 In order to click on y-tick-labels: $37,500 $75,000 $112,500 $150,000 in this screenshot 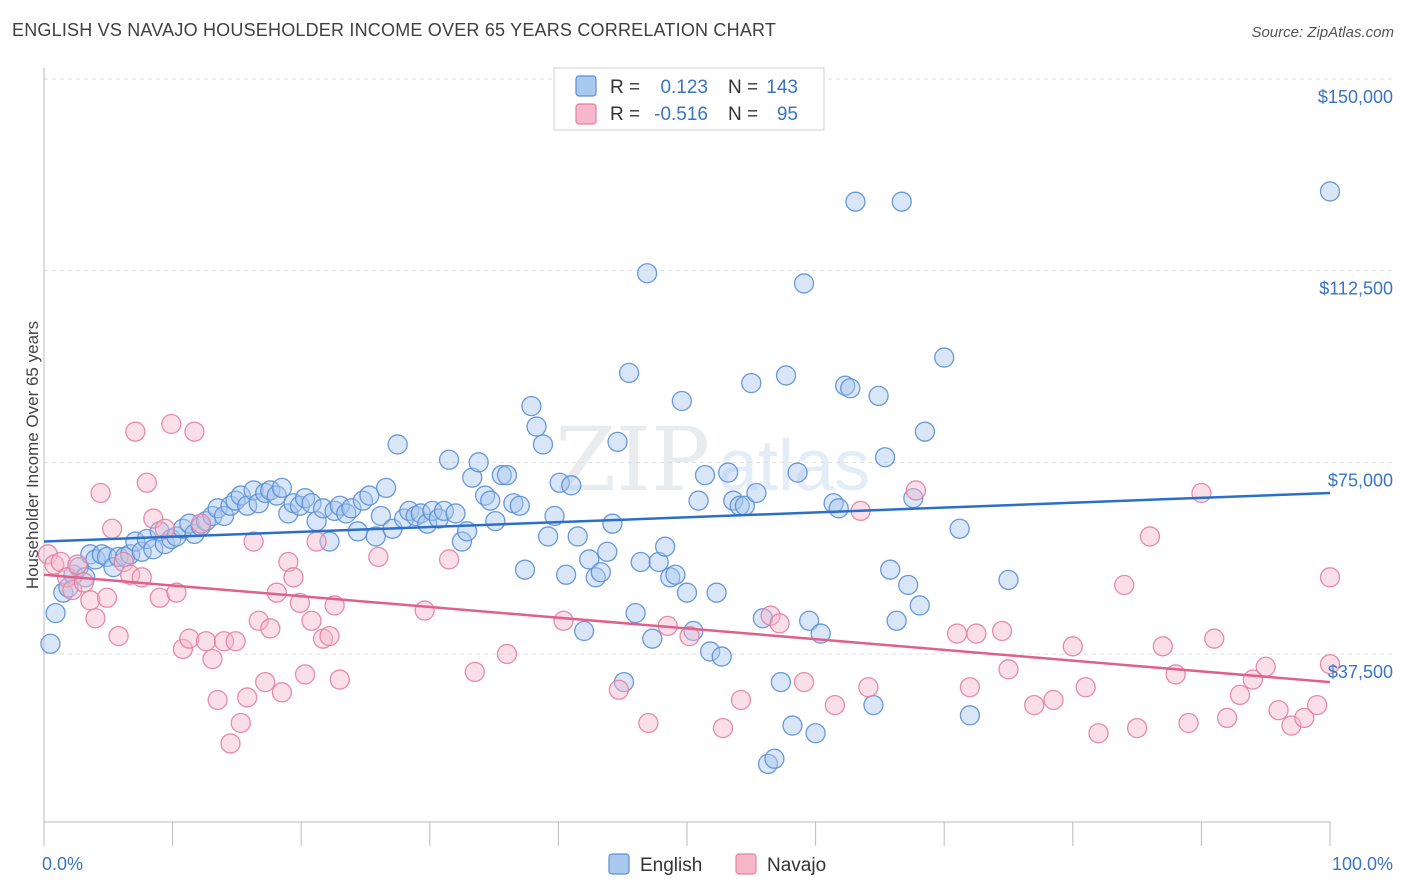, I will do `click(1355, 384)`.